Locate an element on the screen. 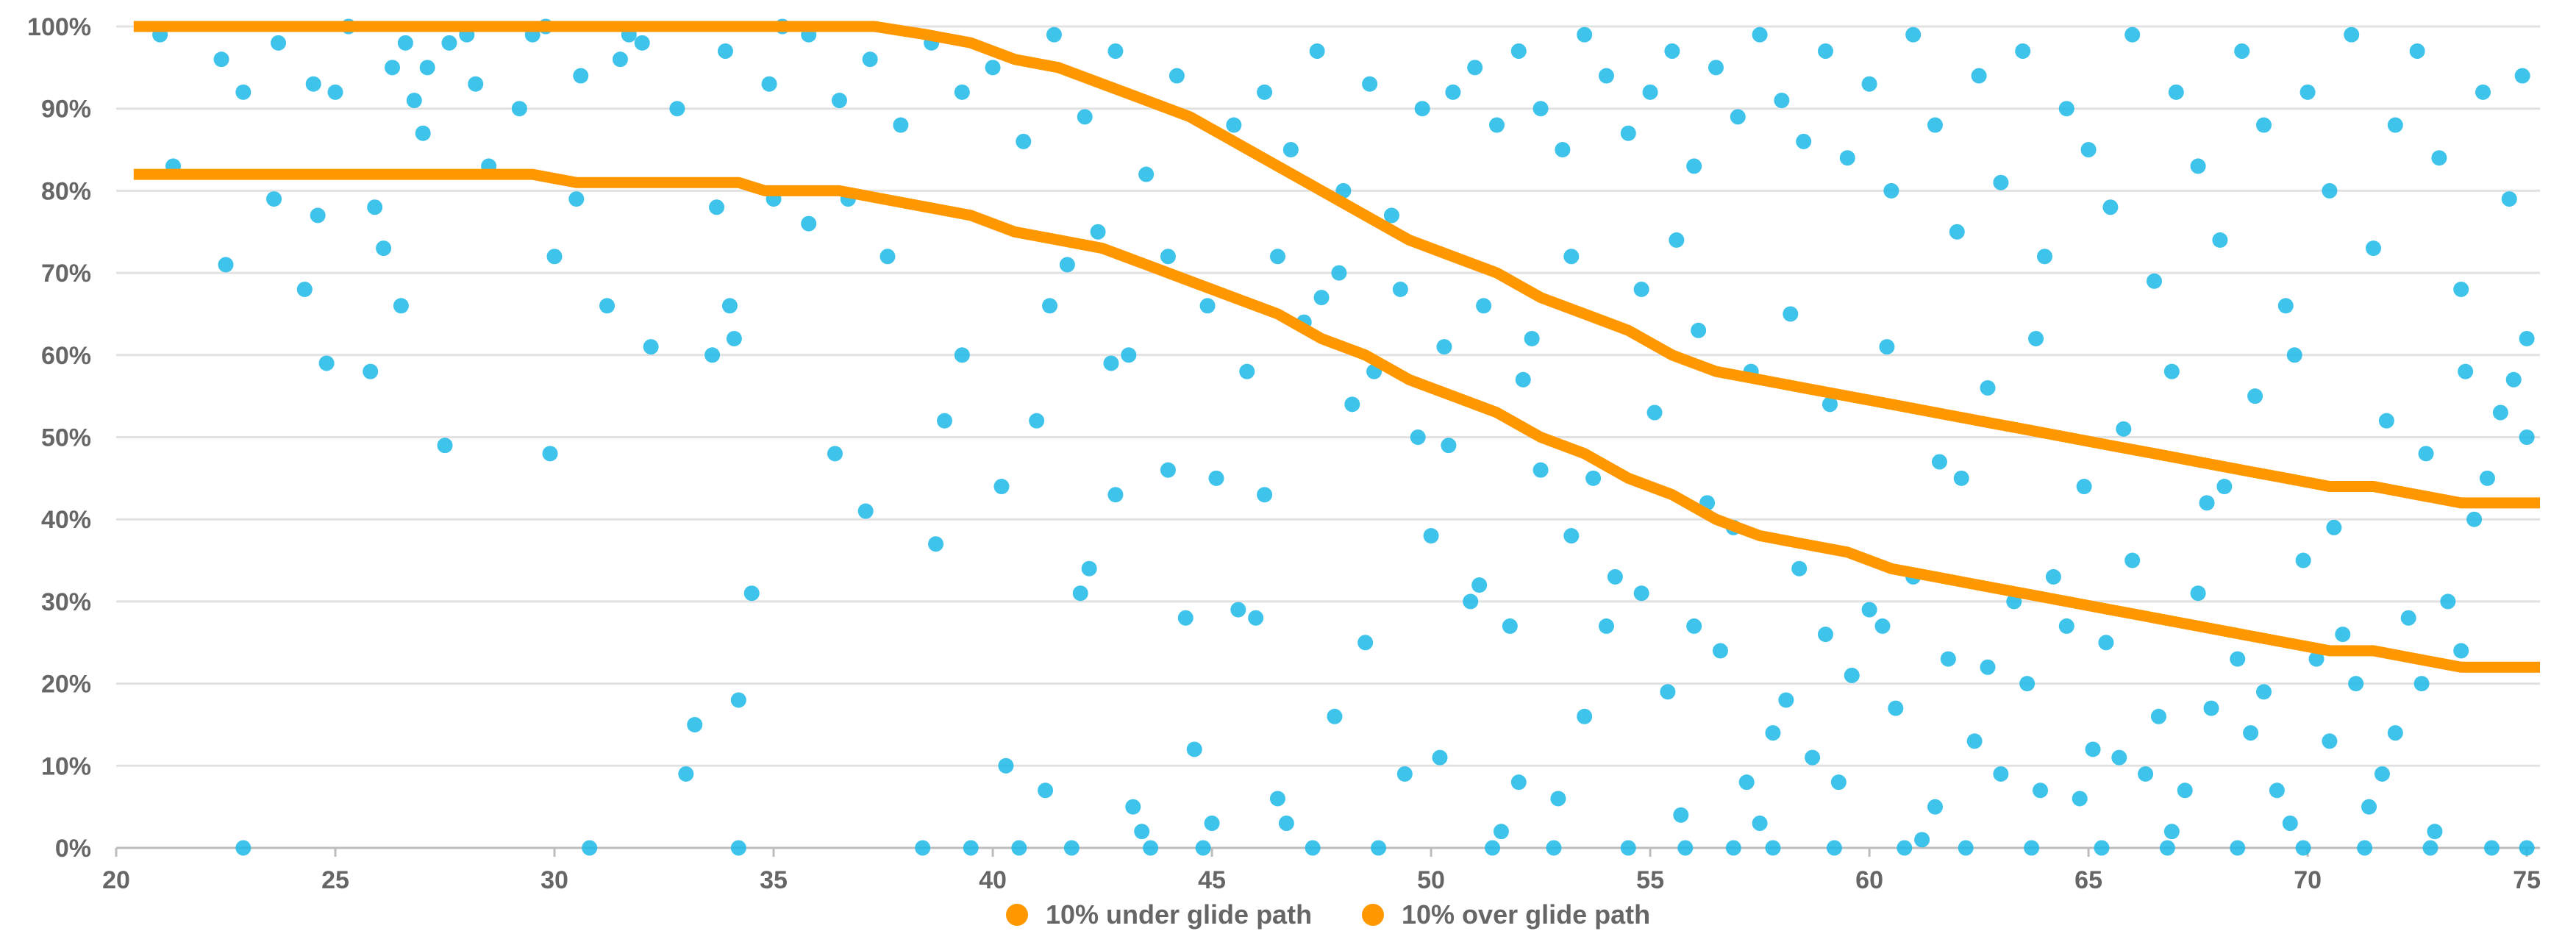 The image size is (2576, 931). y-tick-label: 80% is located at coordinates (66, 191).